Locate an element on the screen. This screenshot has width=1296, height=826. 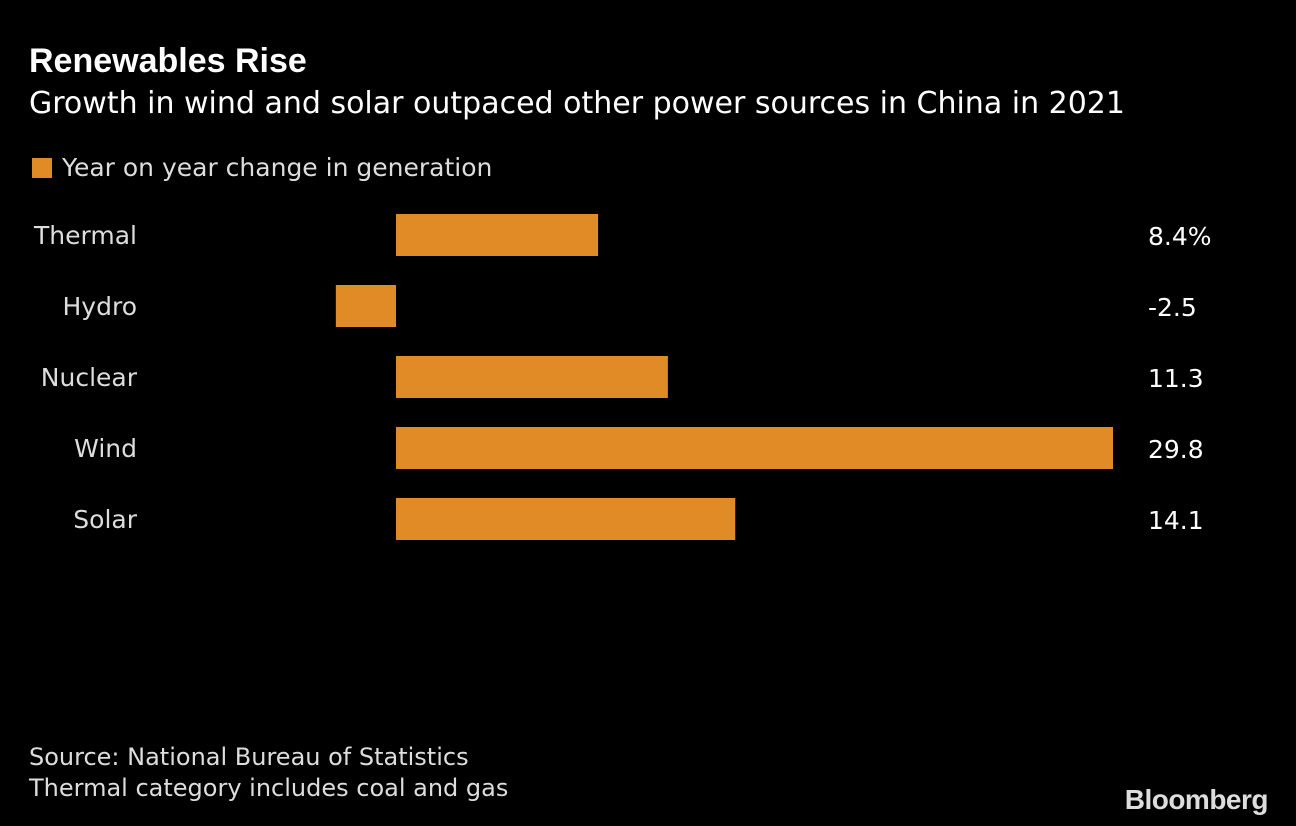
bar-nuclear is located at coordinates (532, 377).